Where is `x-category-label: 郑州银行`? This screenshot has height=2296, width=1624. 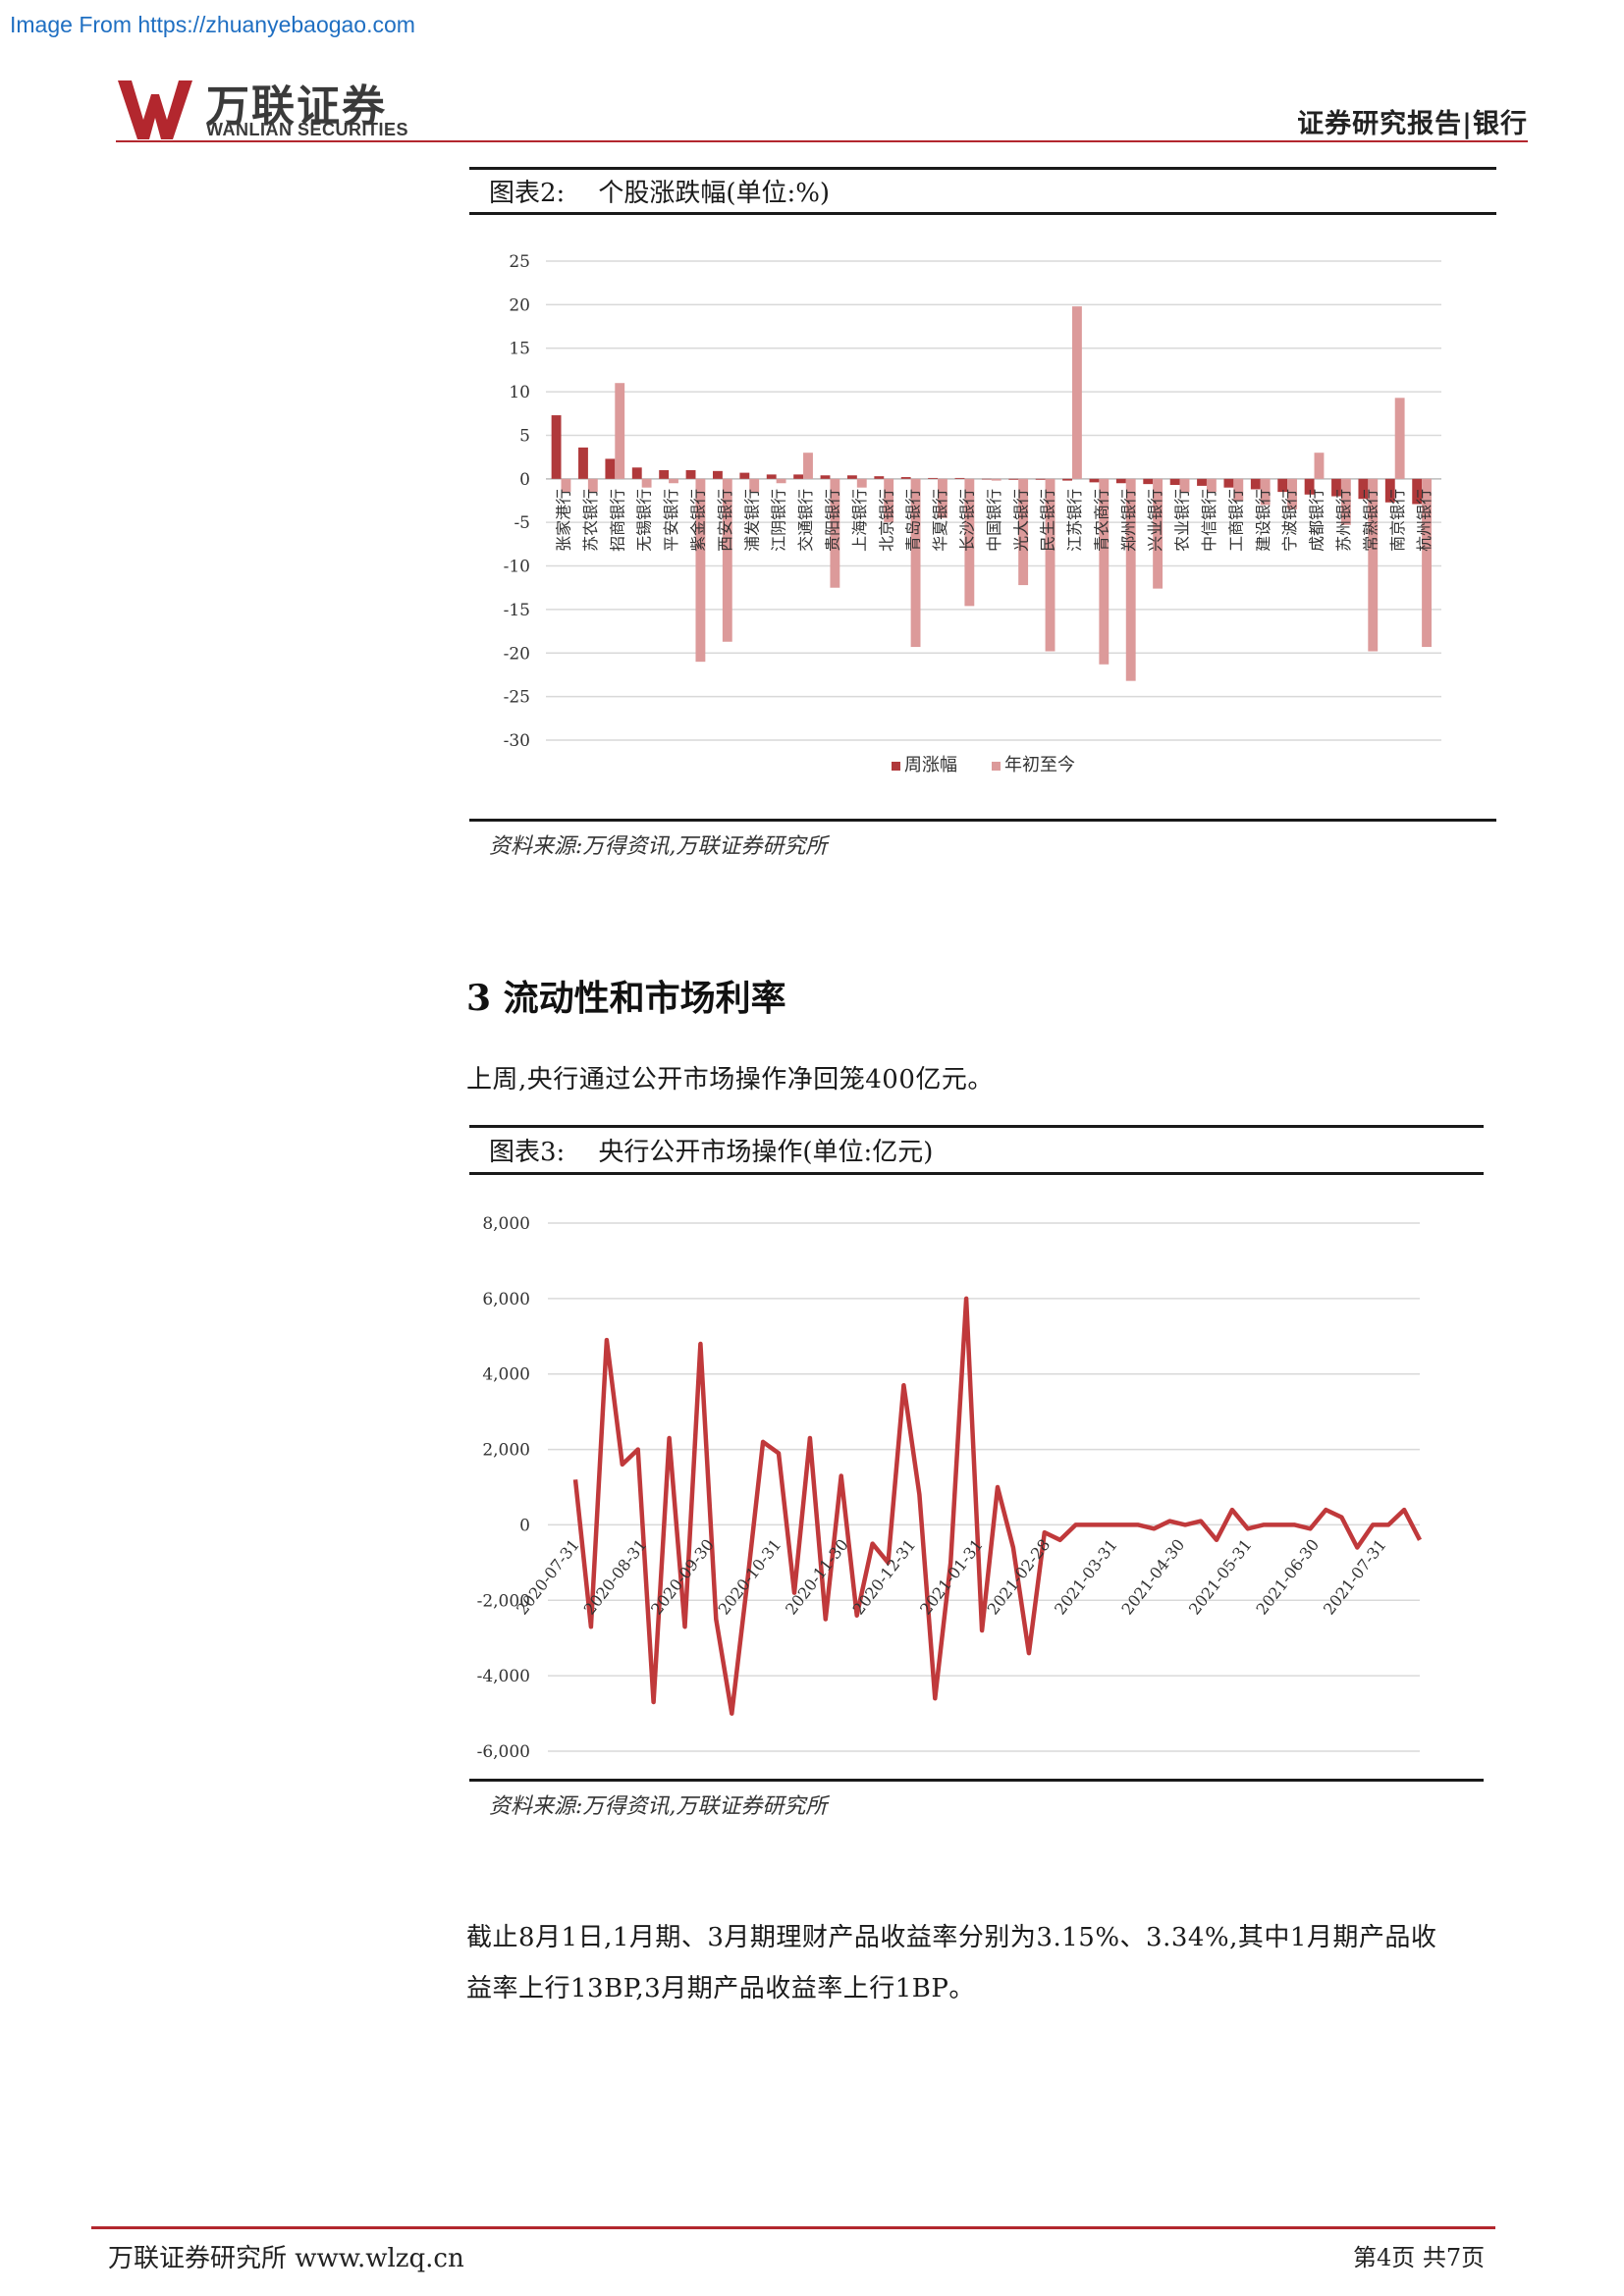 x-category-label: 郑州银行 is located at coordinates (1128, 520).